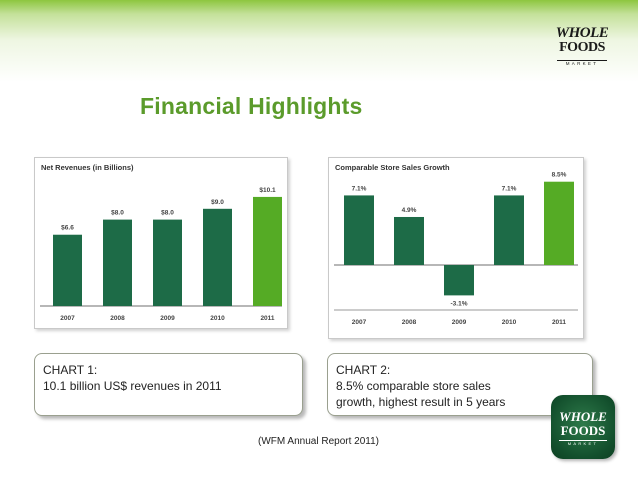 The width and height of the screenshot is (638, 479). I want to click on chart1-tick-label-2007: 2007, so click(67, 318).